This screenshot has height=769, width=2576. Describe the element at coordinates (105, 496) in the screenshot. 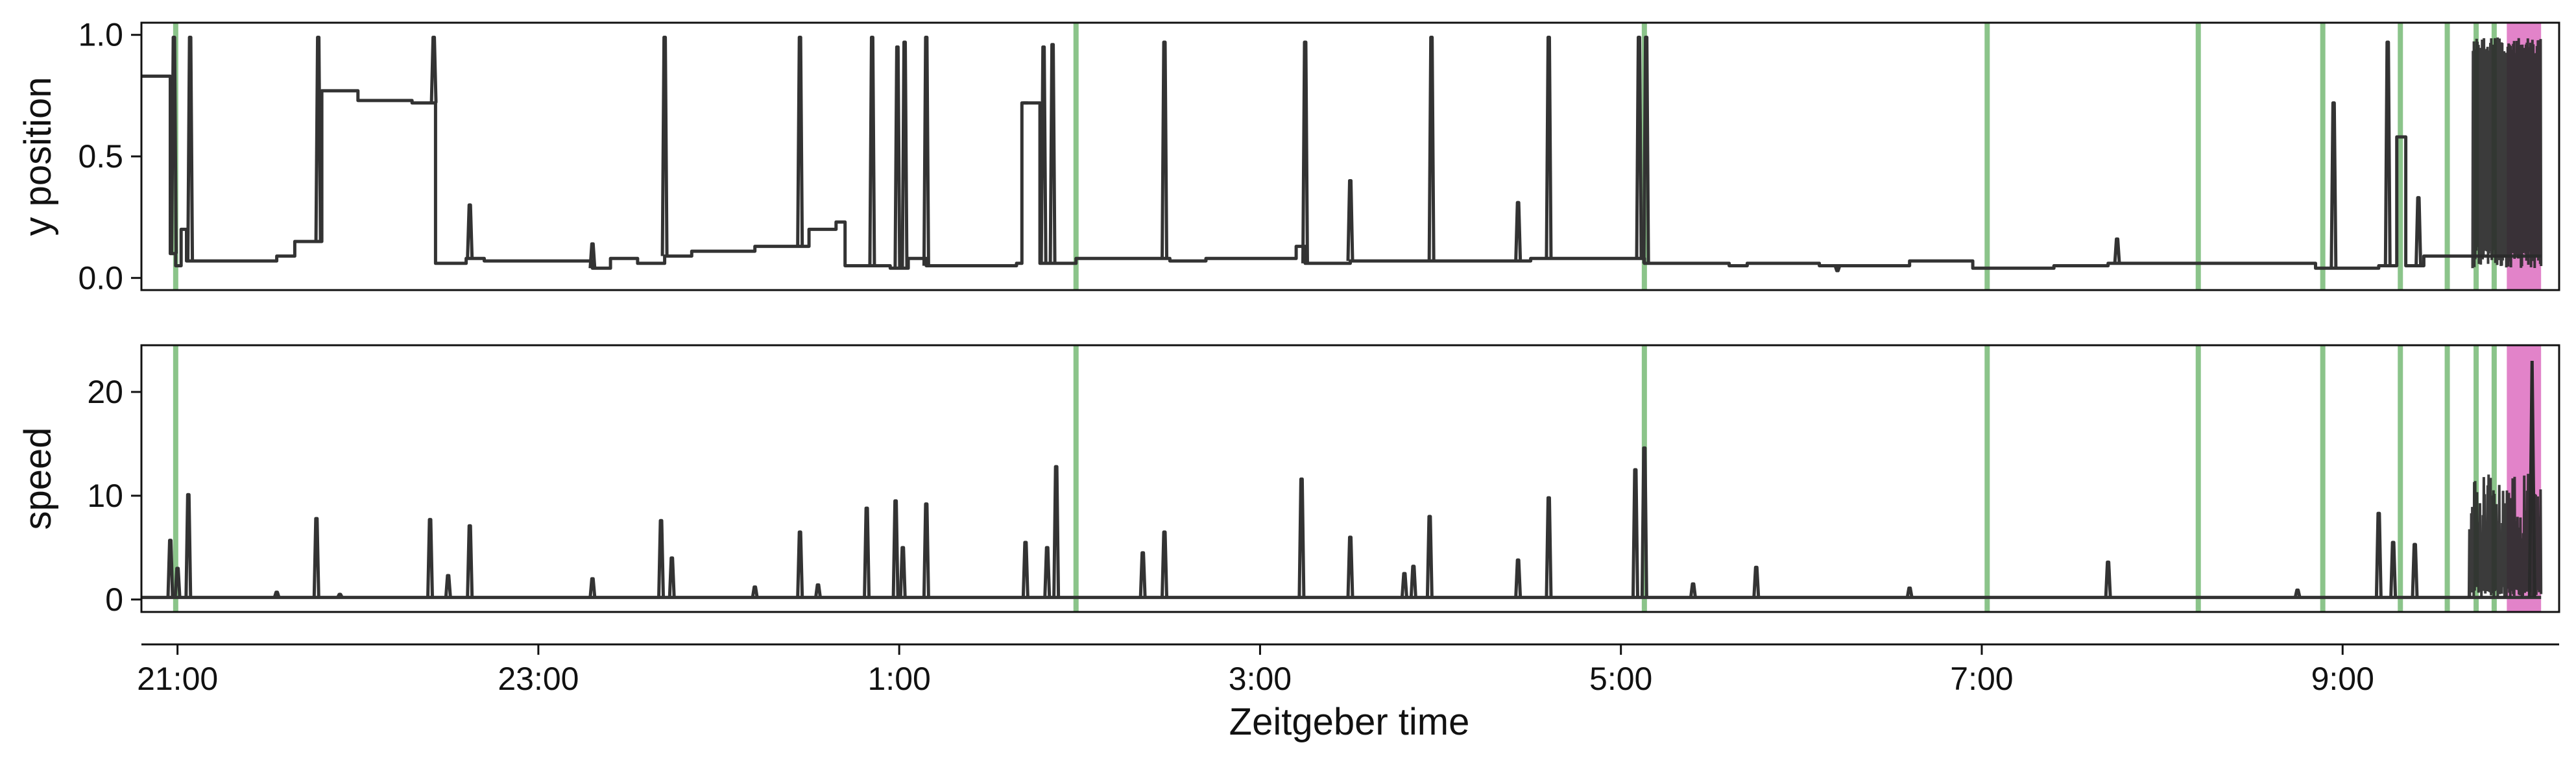

I see `y-tick-label: 10` at that location.